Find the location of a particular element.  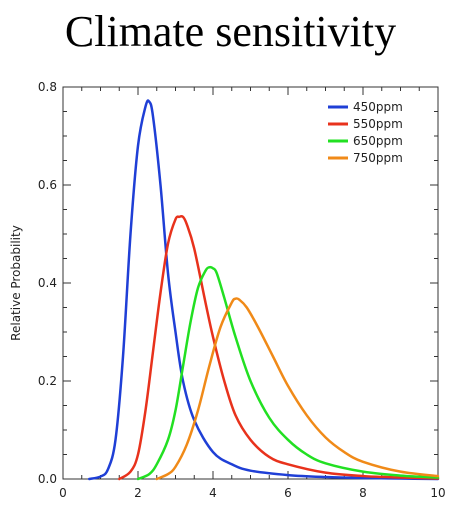

y-axis-label: Relative Probability is located at coordinates (16, 283).